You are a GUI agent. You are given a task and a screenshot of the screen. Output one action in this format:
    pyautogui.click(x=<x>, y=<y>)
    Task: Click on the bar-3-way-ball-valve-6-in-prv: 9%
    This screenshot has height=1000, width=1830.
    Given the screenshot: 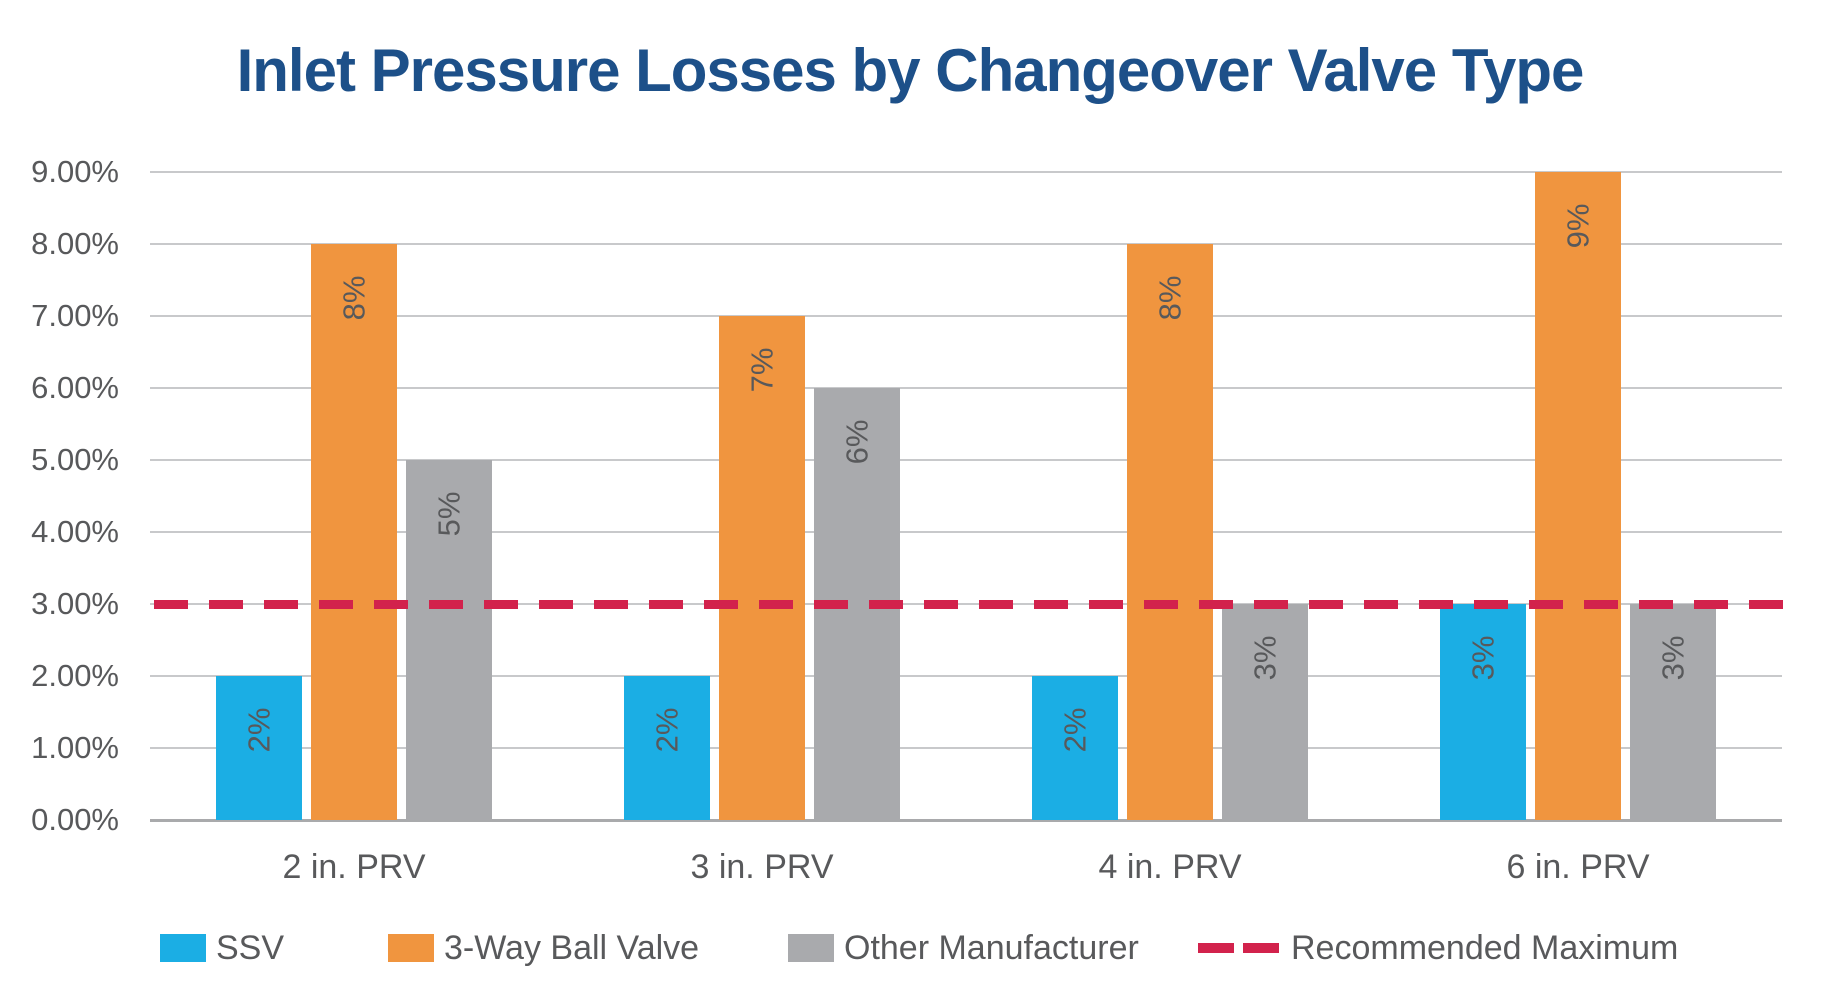 What is the action you would take?
    pyautogui.click(x=1578, y=496)
    